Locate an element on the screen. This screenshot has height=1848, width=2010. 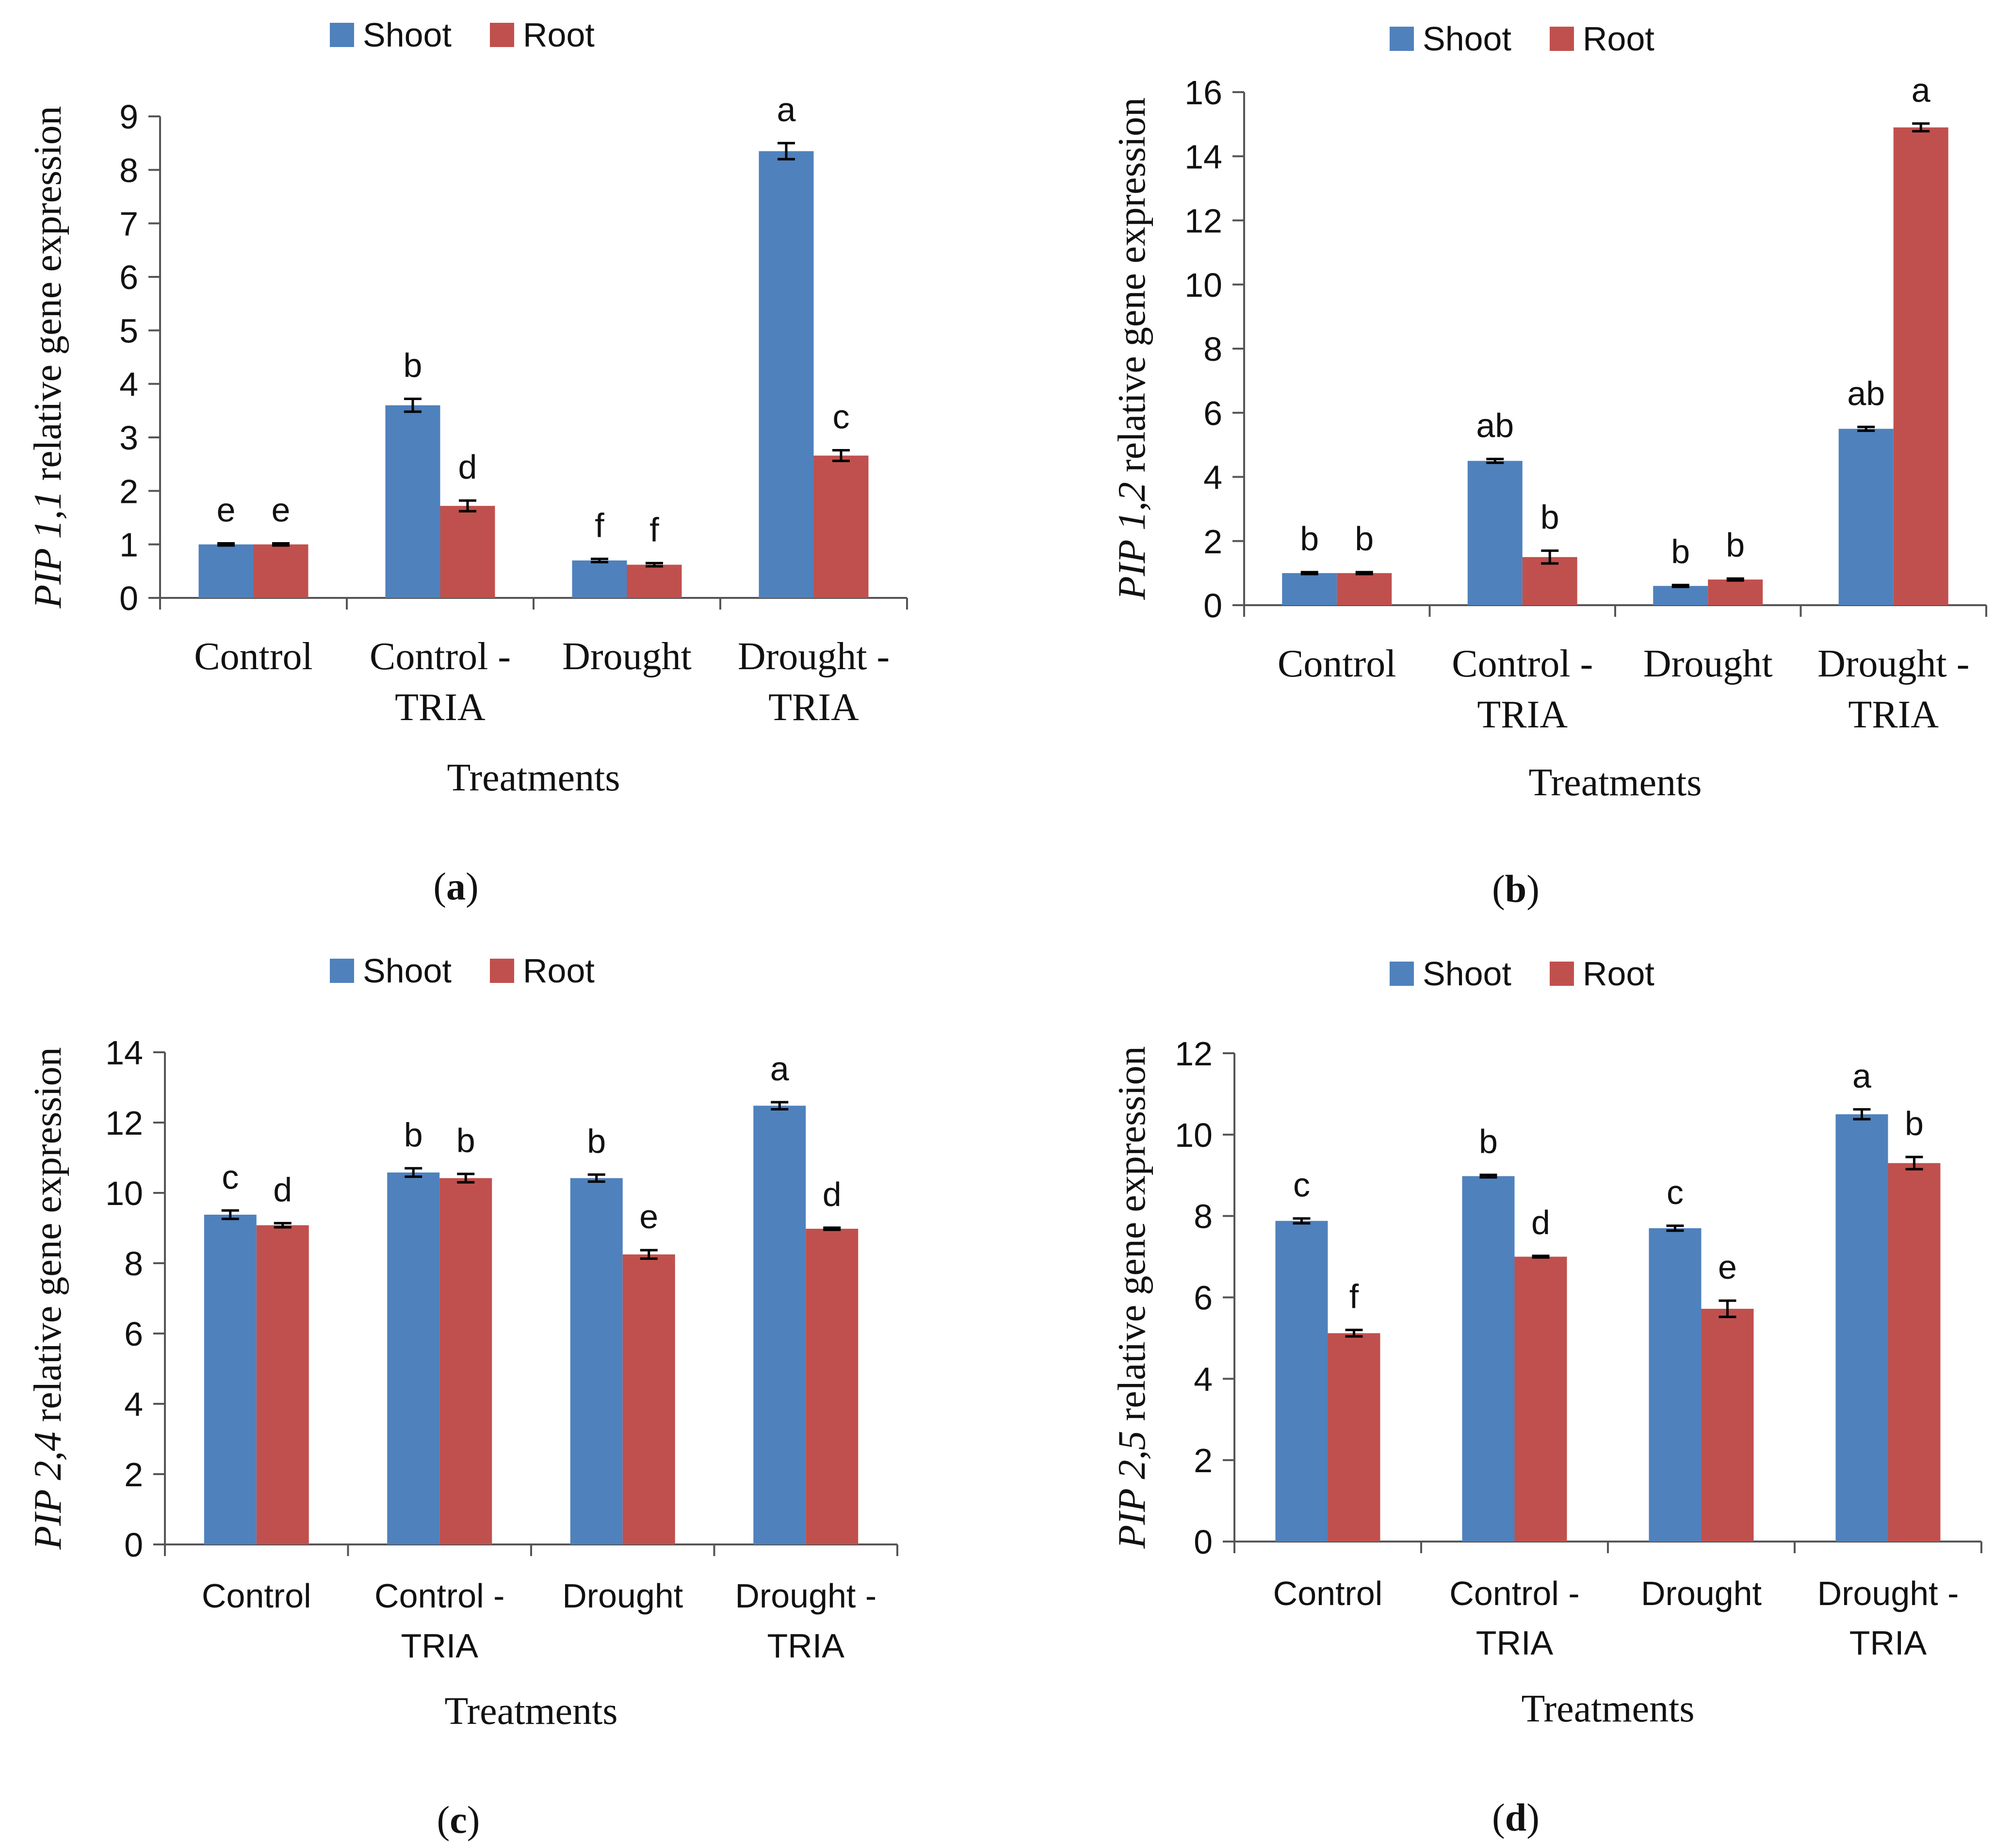
y-tick-label: 12 is located at coordinates (1203, 221).